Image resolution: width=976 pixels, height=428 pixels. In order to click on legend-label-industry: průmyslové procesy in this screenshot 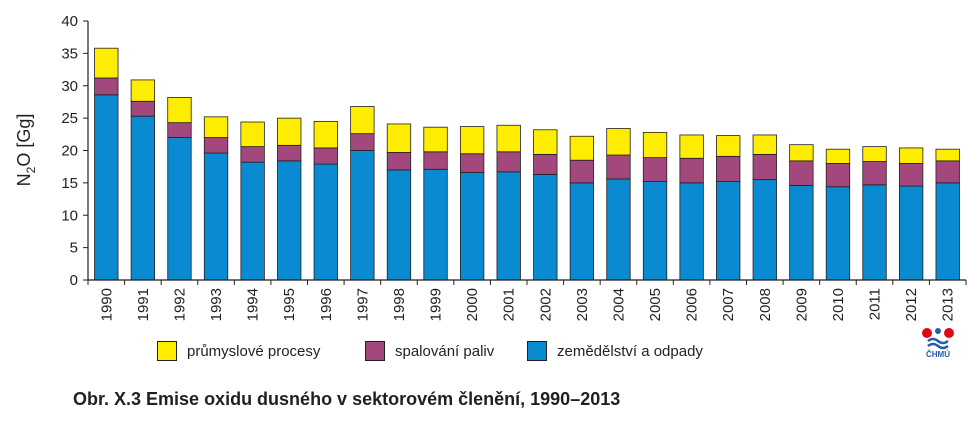, I will do `click(254, 351)`.